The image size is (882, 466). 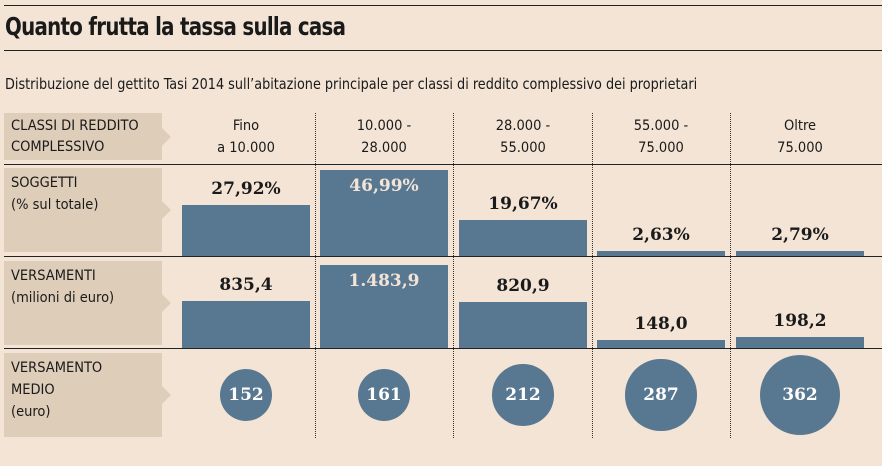 I want to click on data-label: 2,63%, so click(x=661, y=235).